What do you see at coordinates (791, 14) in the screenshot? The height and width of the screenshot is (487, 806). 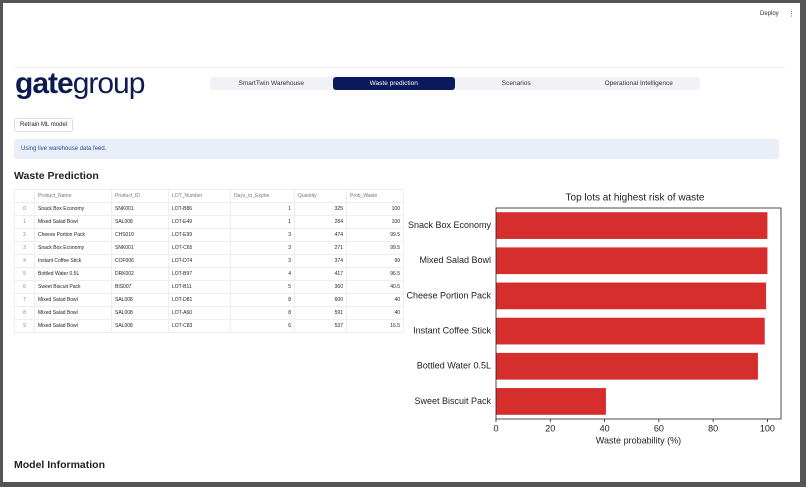 I see `menu-icon: ⋮` at bounding box center [791, 14].